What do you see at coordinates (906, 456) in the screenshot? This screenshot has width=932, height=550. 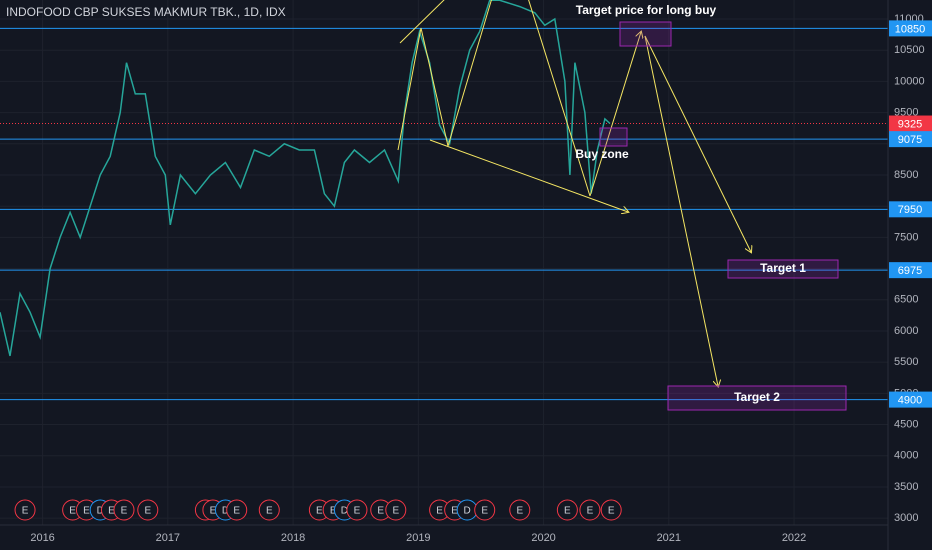 I see `y-tick-label: 4000` at bounding box center [906, 456].